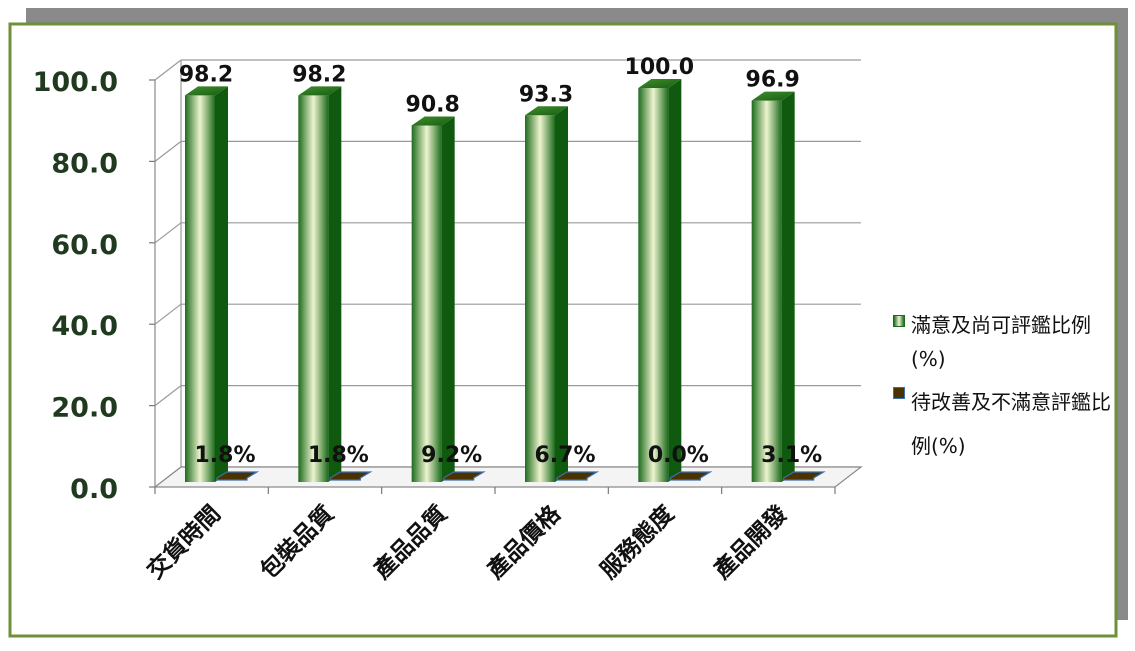 Image resolution: width=1135 pixels, height=651 pixels. What do you see at coordinates (1001, 342) in the screenshot?
I see `legend-label-satisfied: 滿意及尚可評鑑比例(%)` at bounding box center [1001, 342].